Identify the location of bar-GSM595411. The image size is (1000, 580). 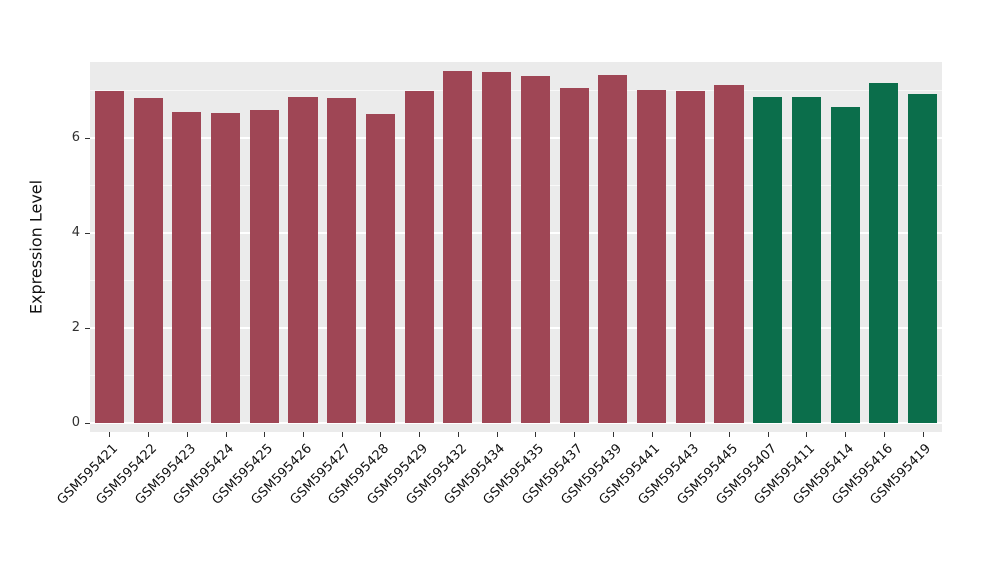
(806, 259).